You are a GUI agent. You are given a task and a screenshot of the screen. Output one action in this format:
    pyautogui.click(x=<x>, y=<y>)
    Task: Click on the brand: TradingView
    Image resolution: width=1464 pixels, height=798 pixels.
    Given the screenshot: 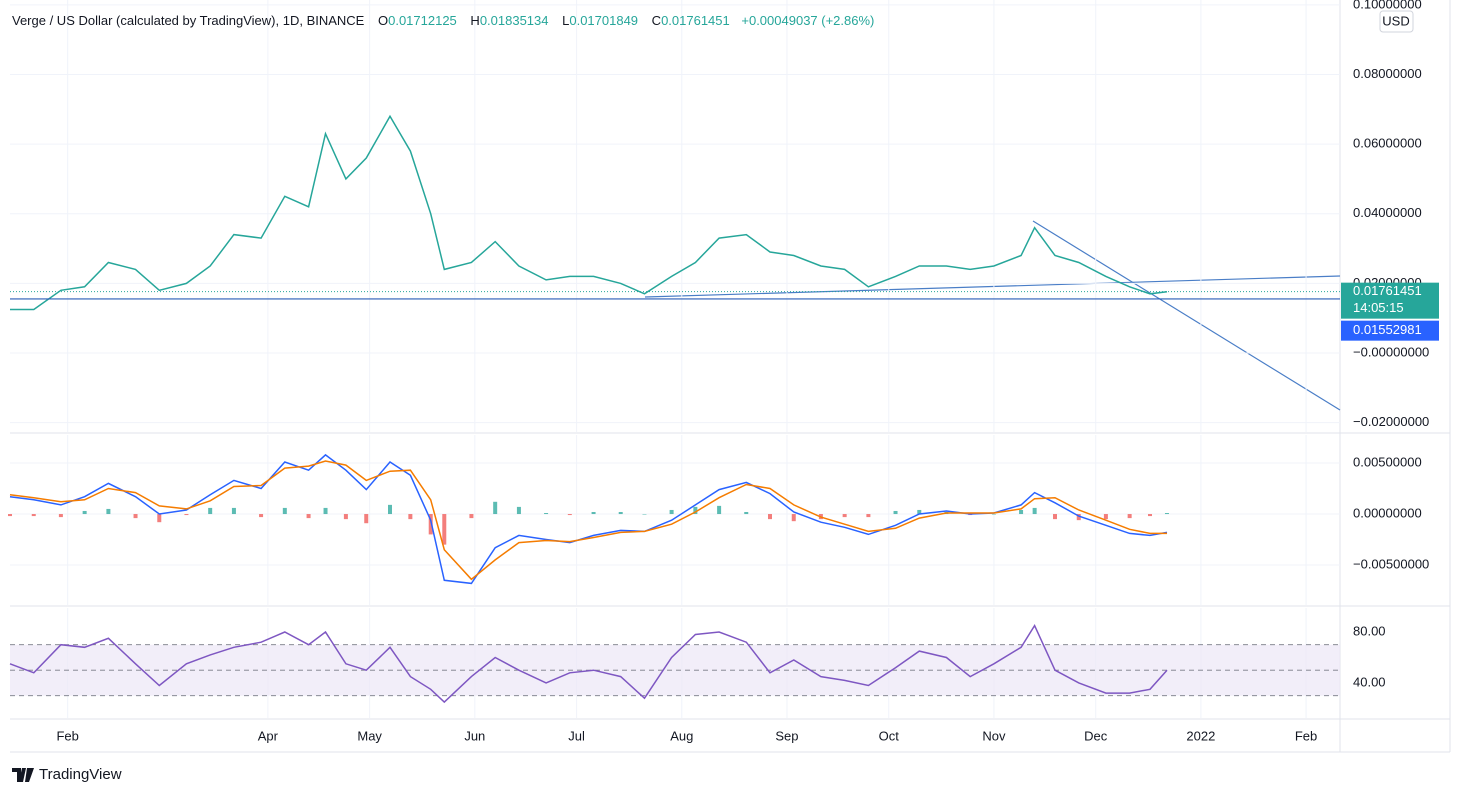 What is the action you would take?
    pyautogui.click(x=80, y=774)
    